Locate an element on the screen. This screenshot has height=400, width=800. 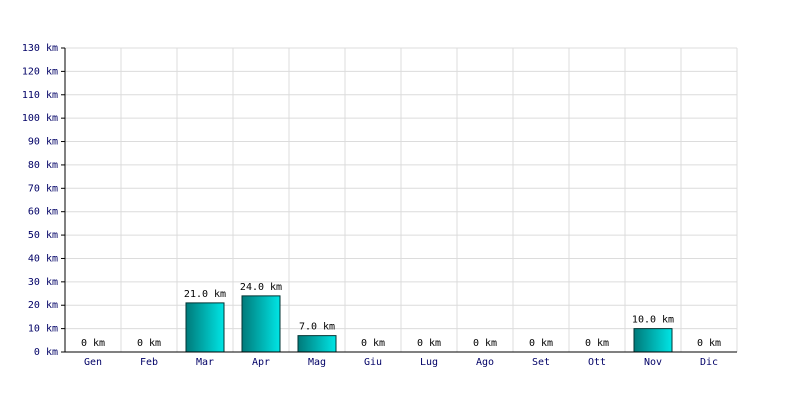
x-tick-label: Nov is located at coordinates (653, 362).